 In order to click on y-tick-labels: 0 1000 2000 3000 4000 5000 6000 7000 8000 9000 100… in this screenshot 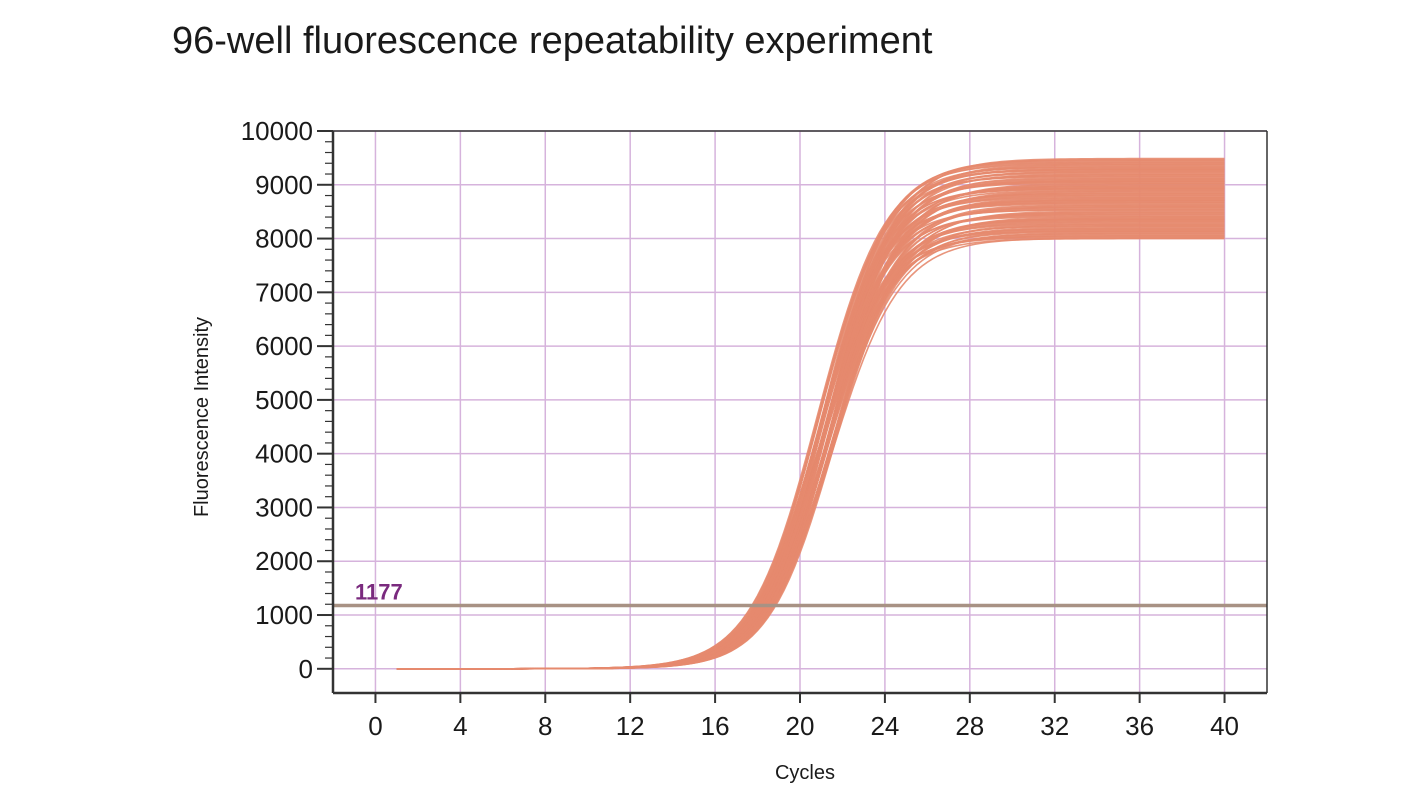, I will do `click(277, 400)`.